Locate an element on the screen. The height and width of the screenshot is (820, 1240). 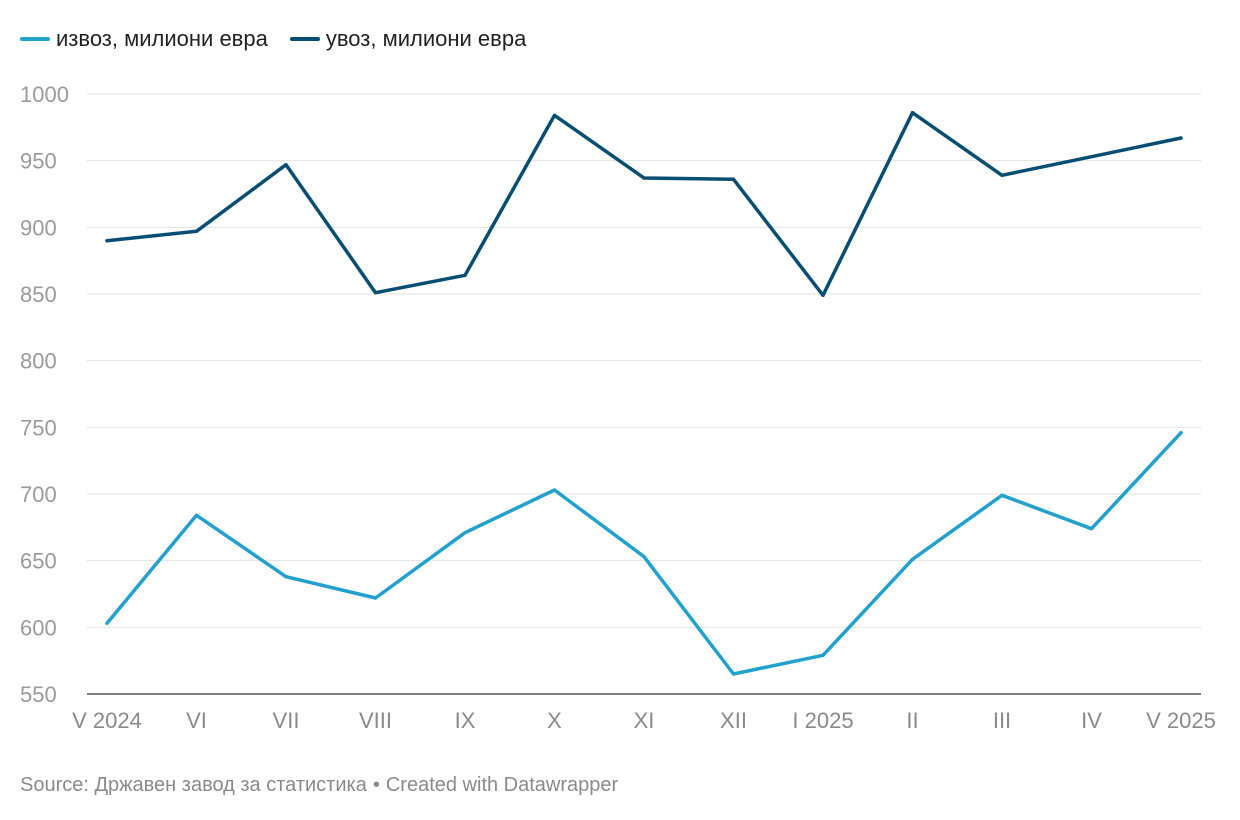
chart-legend: извоз, милиони евра увоз, милиони евра is located at coordinates (273, 39).